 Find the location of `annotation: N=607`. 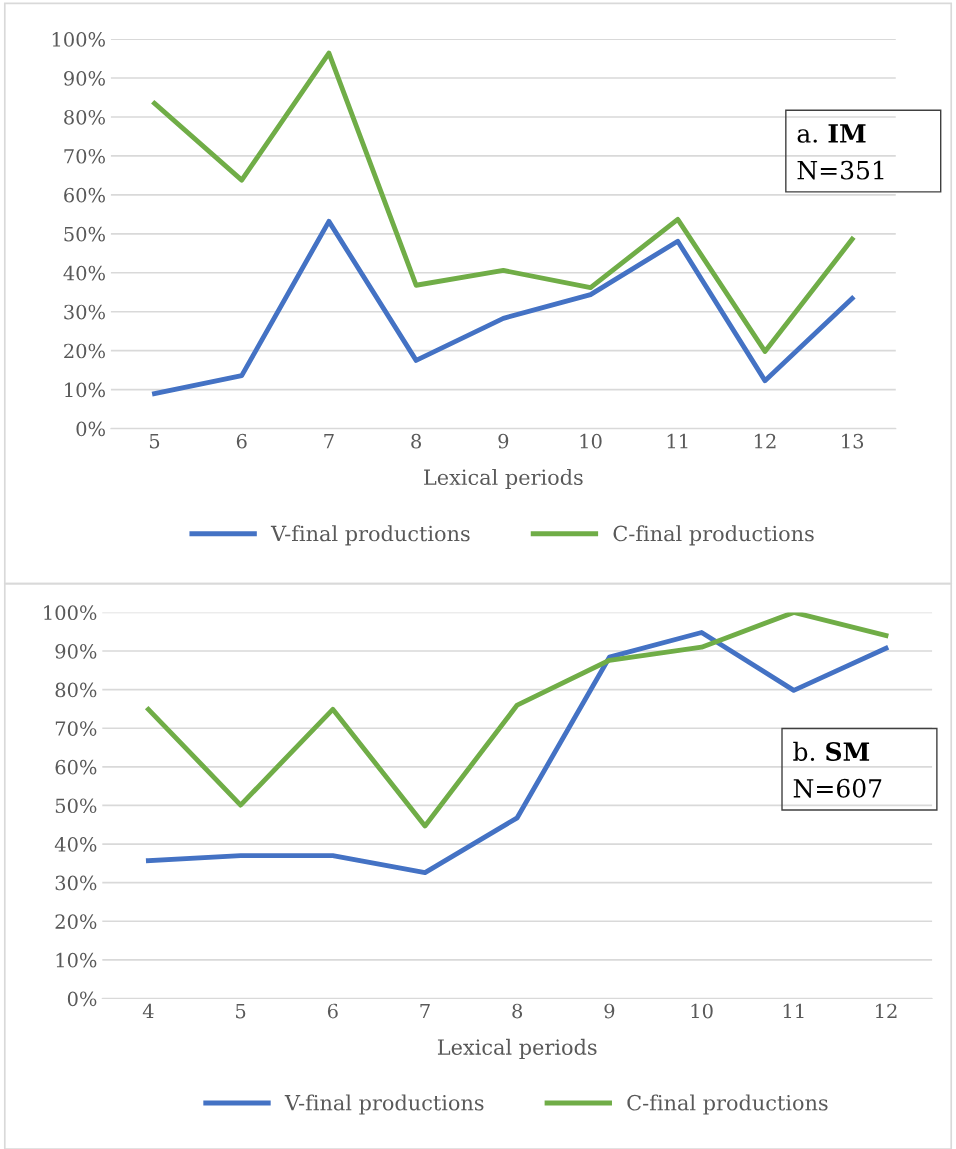

annotation: N=607 is located at coordinates (837, 788).